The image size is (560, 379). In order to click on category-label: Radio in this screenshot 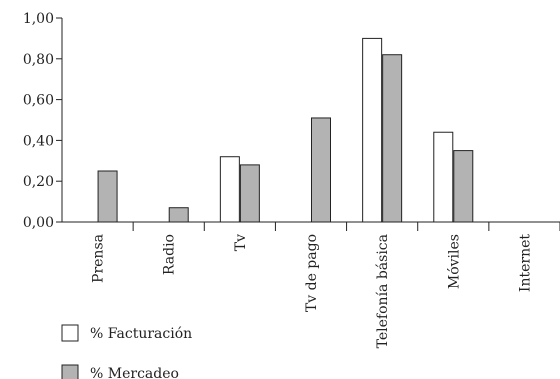, I will do `click(170, 254)`.